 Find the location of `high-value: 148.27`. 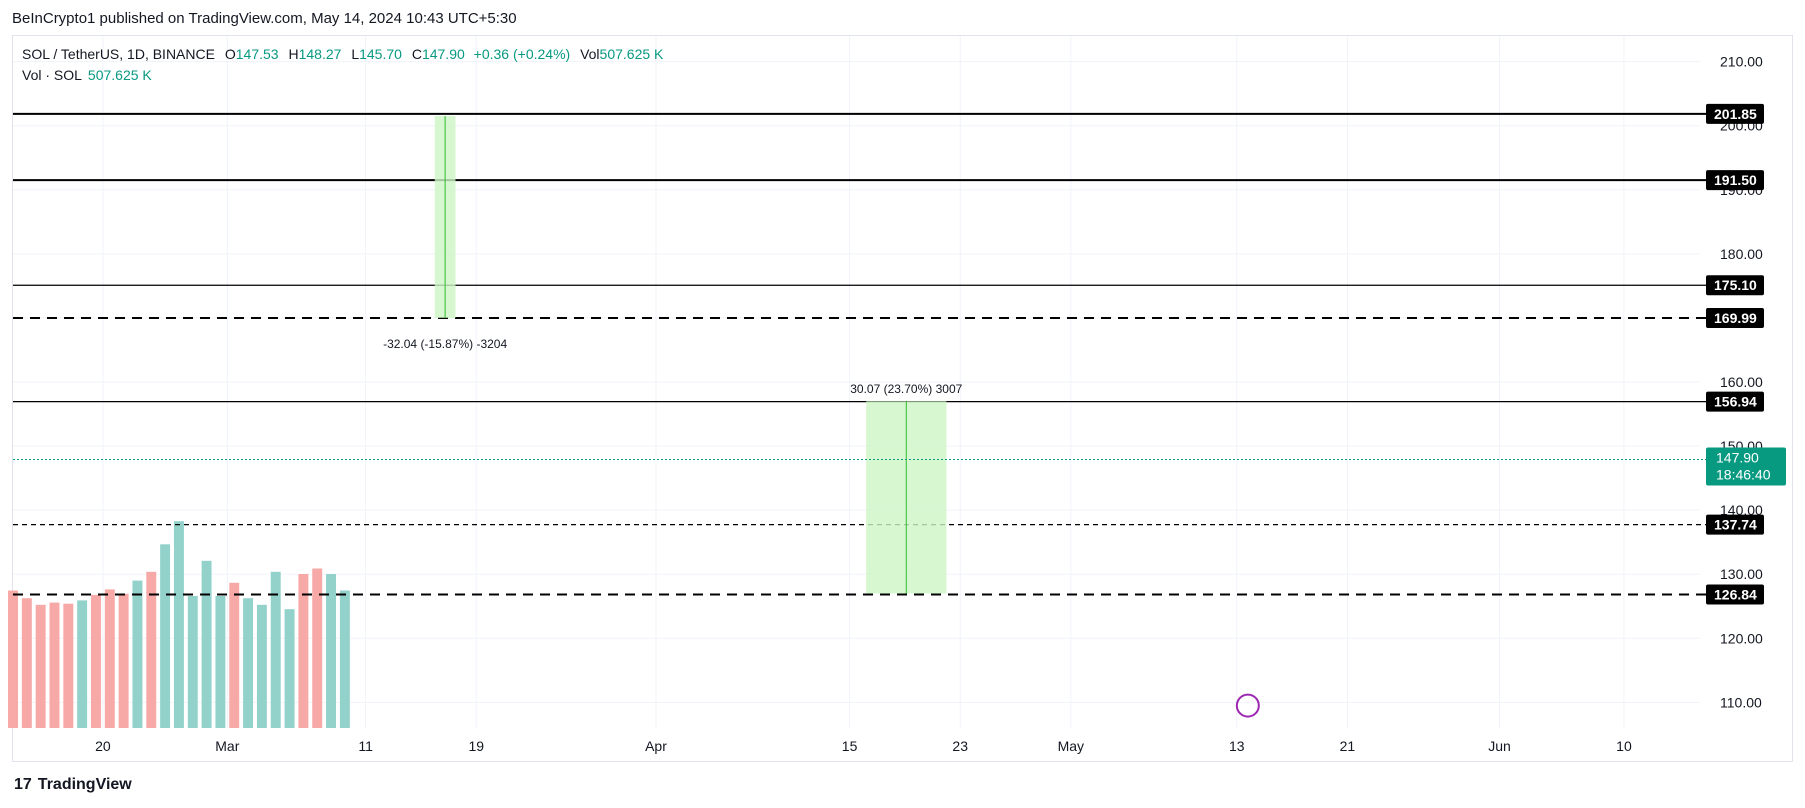

high-value: 148.27 is located at coordinates (320, 54).